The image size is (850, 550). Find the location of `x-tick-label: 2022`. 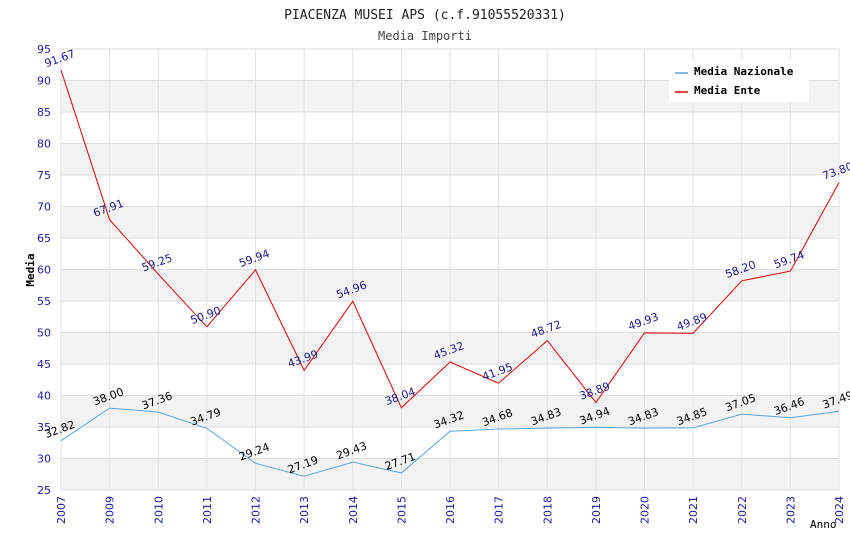

x-tick-label: 2022 is located at coordinates (742, 510).